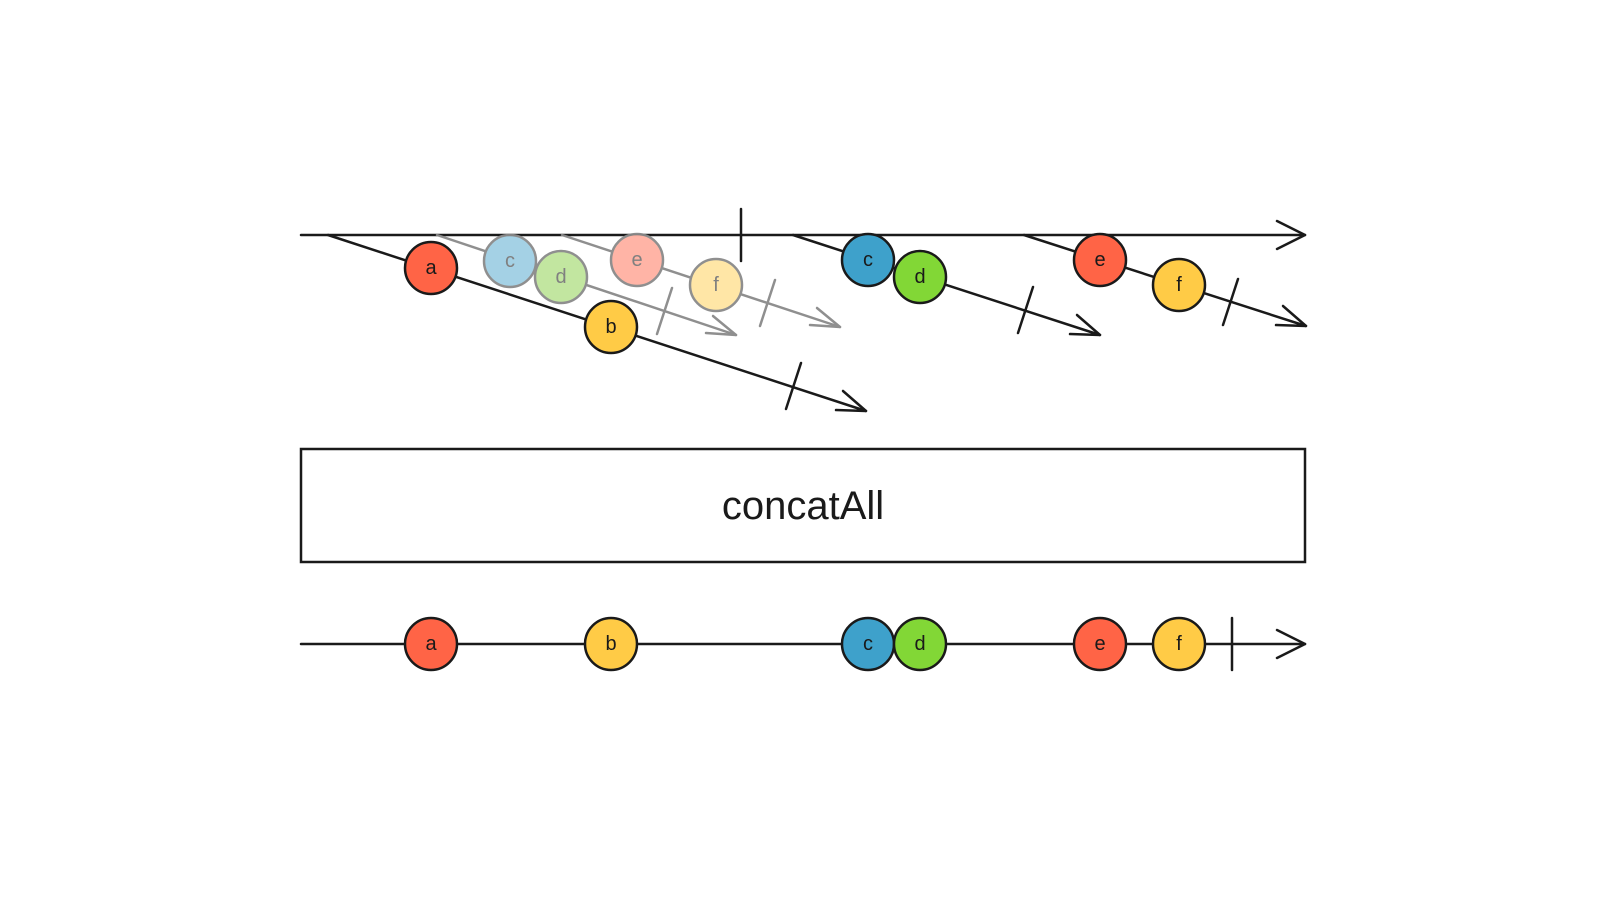 Image resolution: width=1600 pixels, height=900 pixels. I want to click on output-marble-e-circle, so click(1100, 644).